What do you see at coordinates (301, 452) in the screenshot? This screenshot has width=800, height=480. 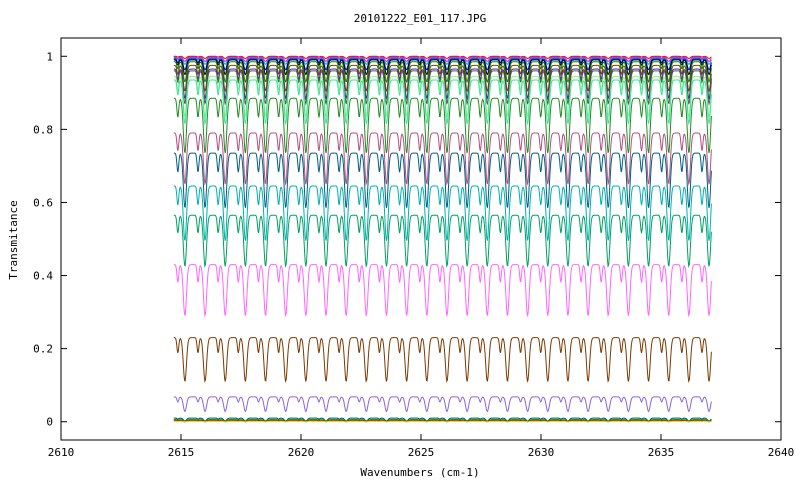 I see `x-tick-label: 2620` at bounding box center [301, 452].